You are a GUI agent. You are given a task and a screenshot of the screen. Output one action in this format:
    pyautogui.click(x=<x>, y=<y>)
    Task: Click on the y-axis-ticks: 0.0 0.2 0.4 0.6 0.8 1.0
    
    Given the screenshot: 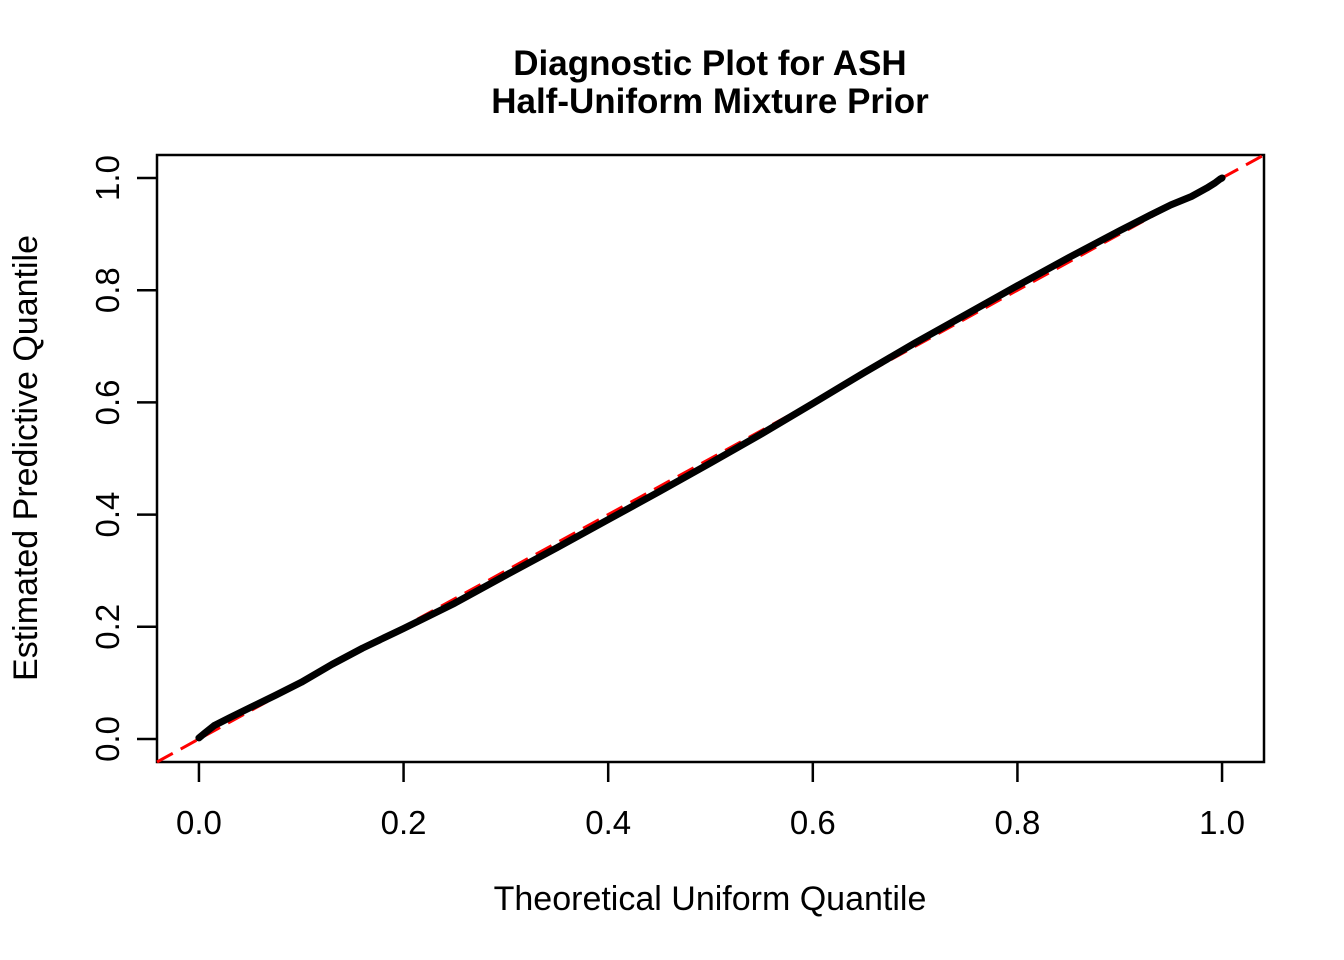 What is the action you would take?
    pyautogui.click(x=123, y=458)
    